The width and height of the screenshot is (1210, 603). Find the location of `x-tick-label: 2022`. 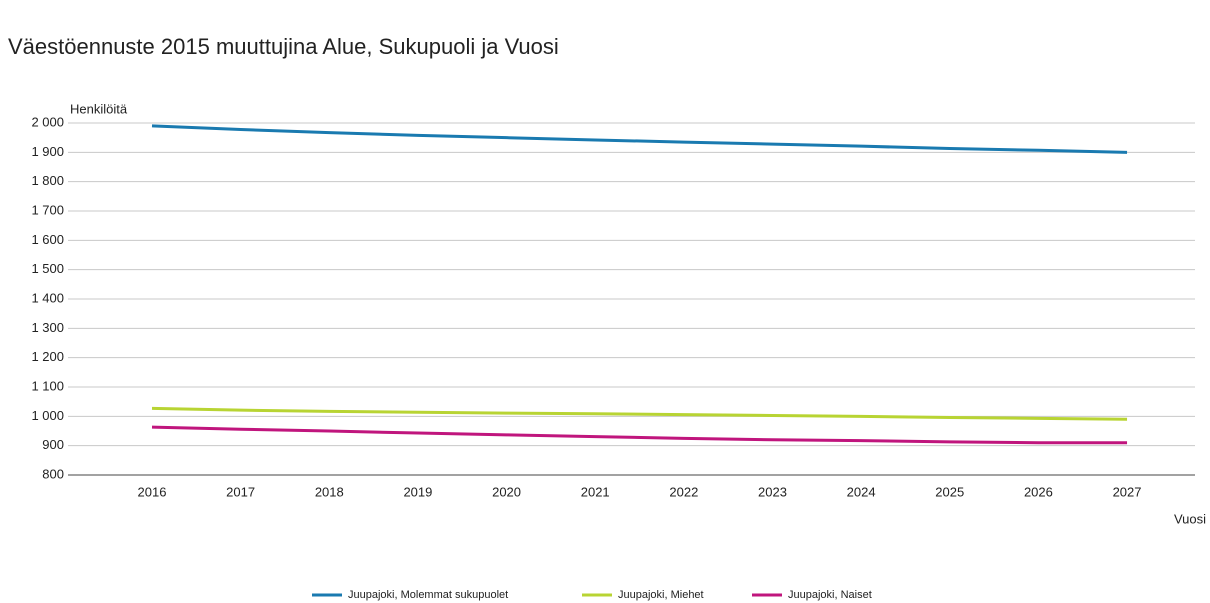

x-tick-label: 2022 is located at coordinates (683, 491).